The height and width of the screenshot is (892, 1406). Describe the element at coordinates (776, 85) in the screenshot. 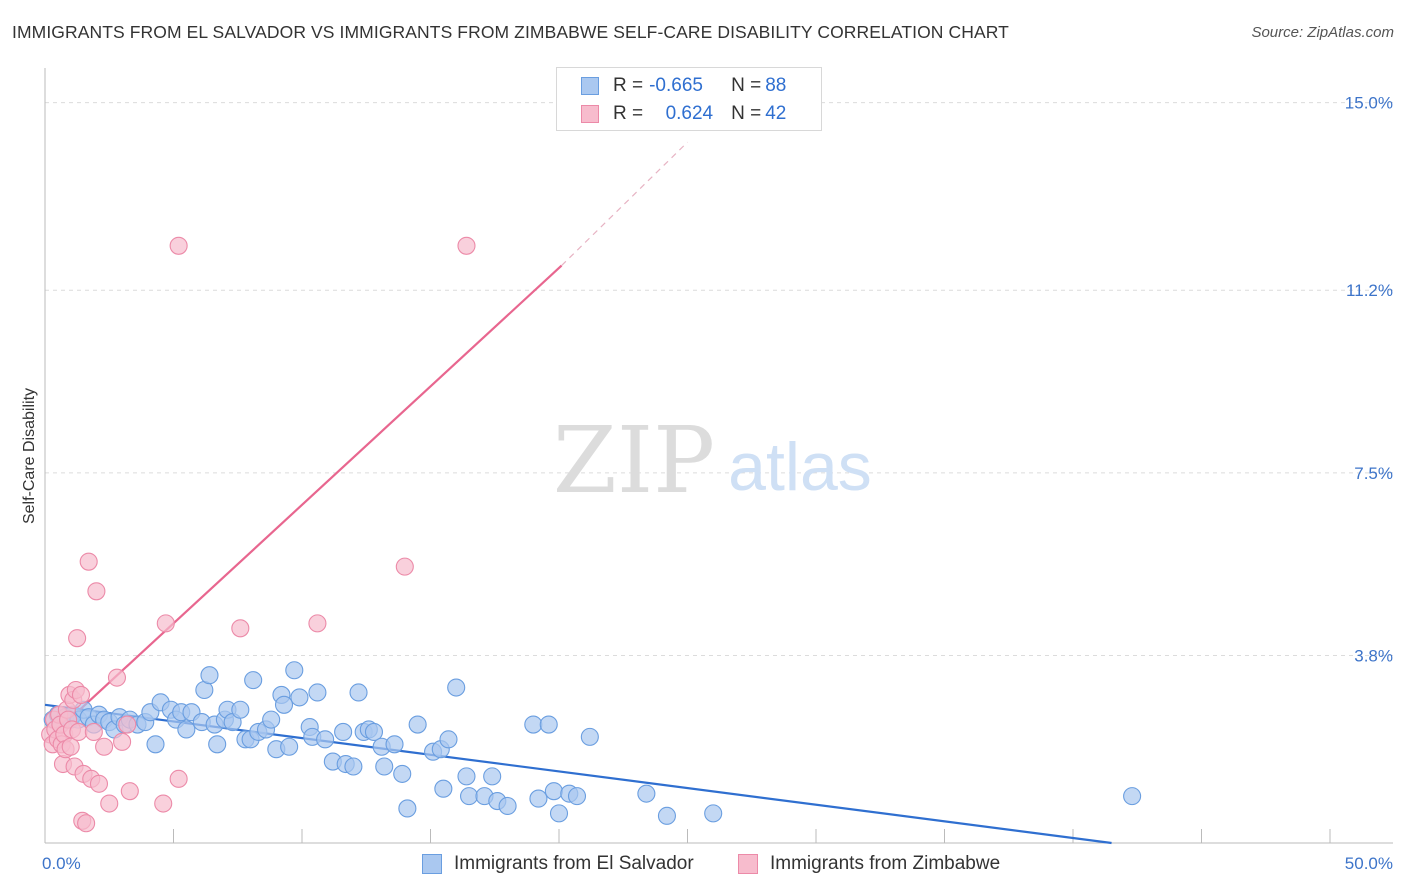

I see `legend-n-value: 88` at that location.